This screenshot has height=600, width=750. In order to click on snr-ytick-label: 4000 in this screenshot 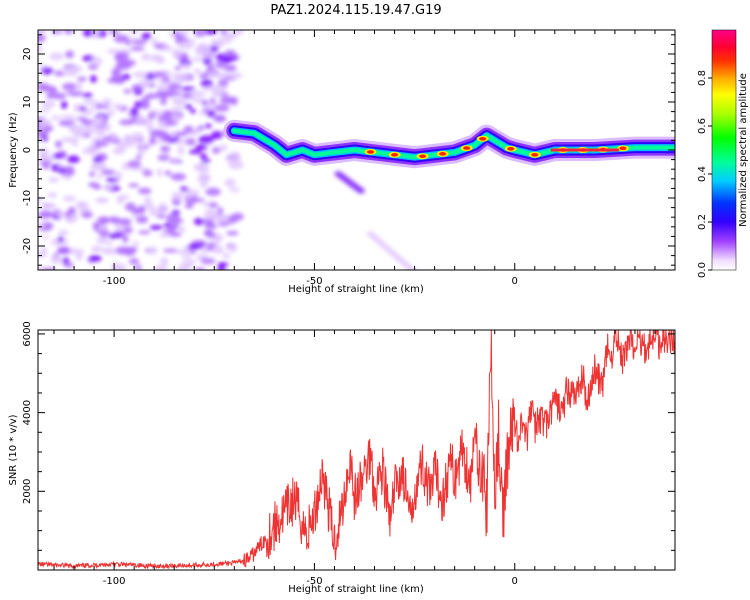, I will do `click(27, 412)`.